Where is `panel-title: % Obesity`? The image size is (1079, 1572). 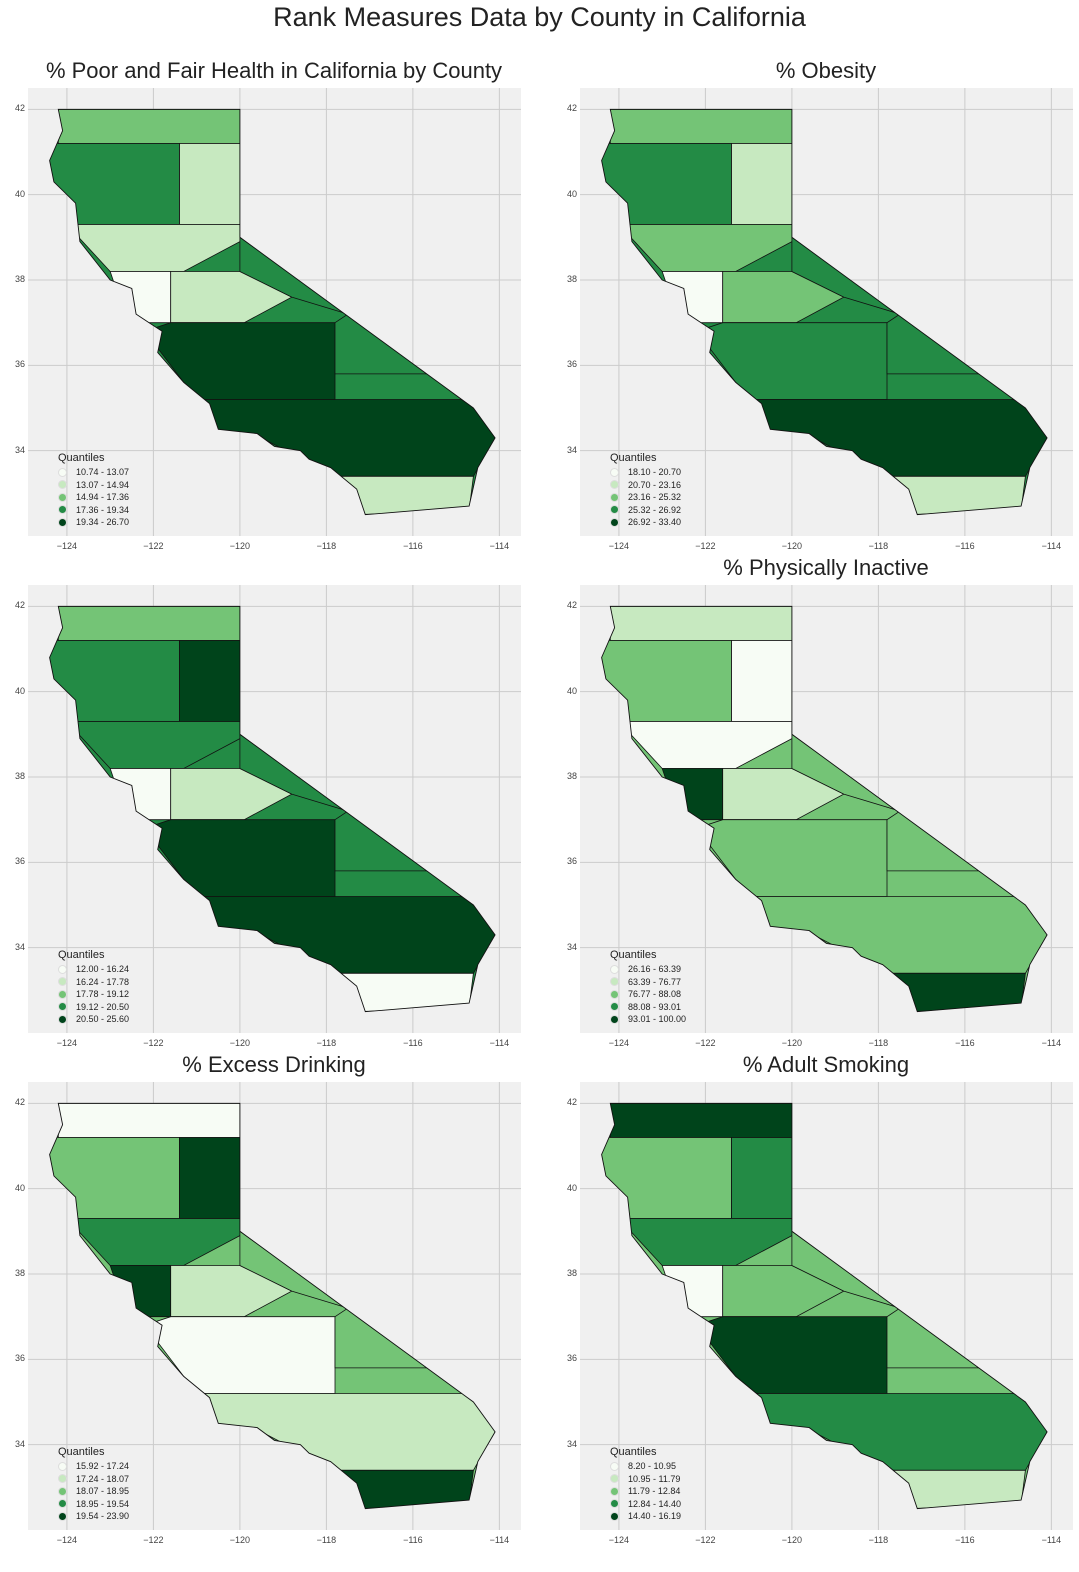 panel-title: % Obesity is located at coordinates (826, 70).